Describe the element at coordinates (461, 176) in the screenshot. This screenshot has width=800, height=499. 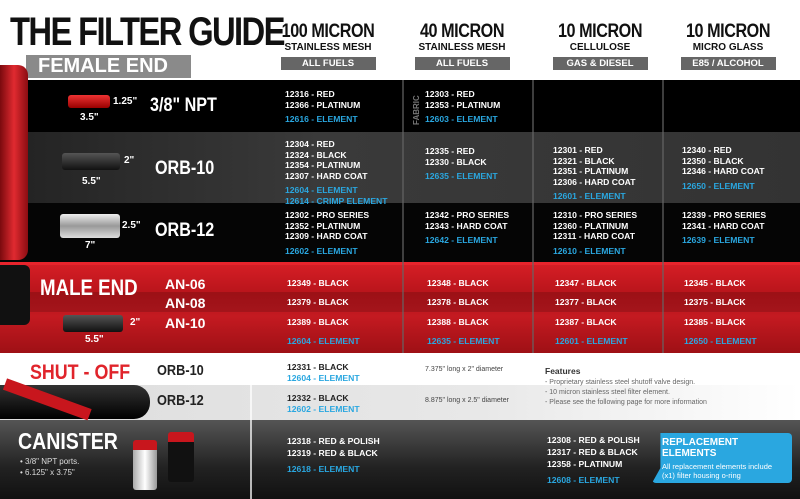
I see `element-number: 12635 - ELEMENT` at that location.